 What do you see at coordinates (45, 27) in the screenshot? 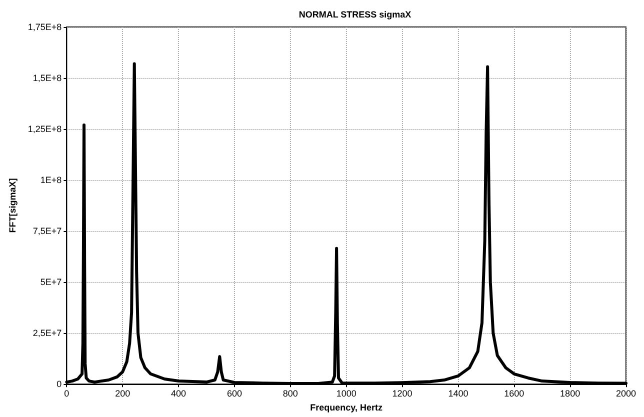
I see `y-tick-label: 1,75E+8` at bounding box center [45, 27].